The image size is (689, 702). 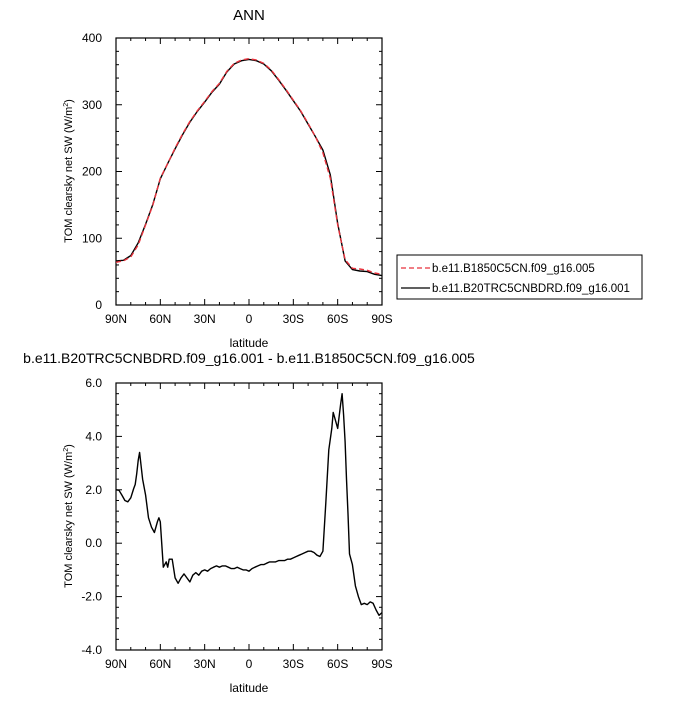 I want to click on top-y-tick-label: 300, so click(x=92, y=105).